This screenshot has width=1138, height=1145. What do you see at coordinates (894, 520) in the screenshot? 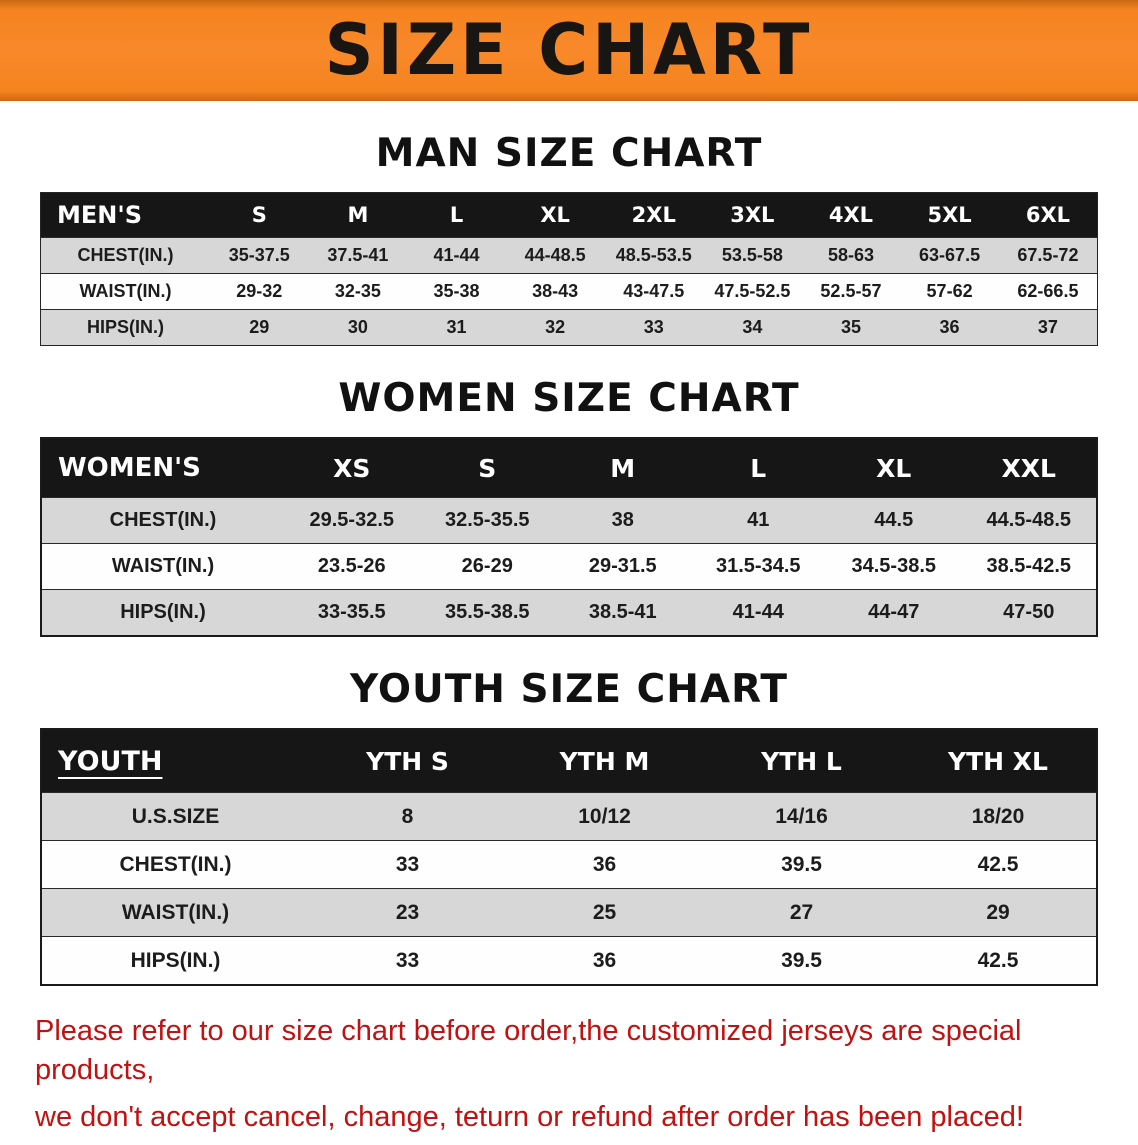
I see `size-value-cell: 44.5` at bounding box center [894, 520].